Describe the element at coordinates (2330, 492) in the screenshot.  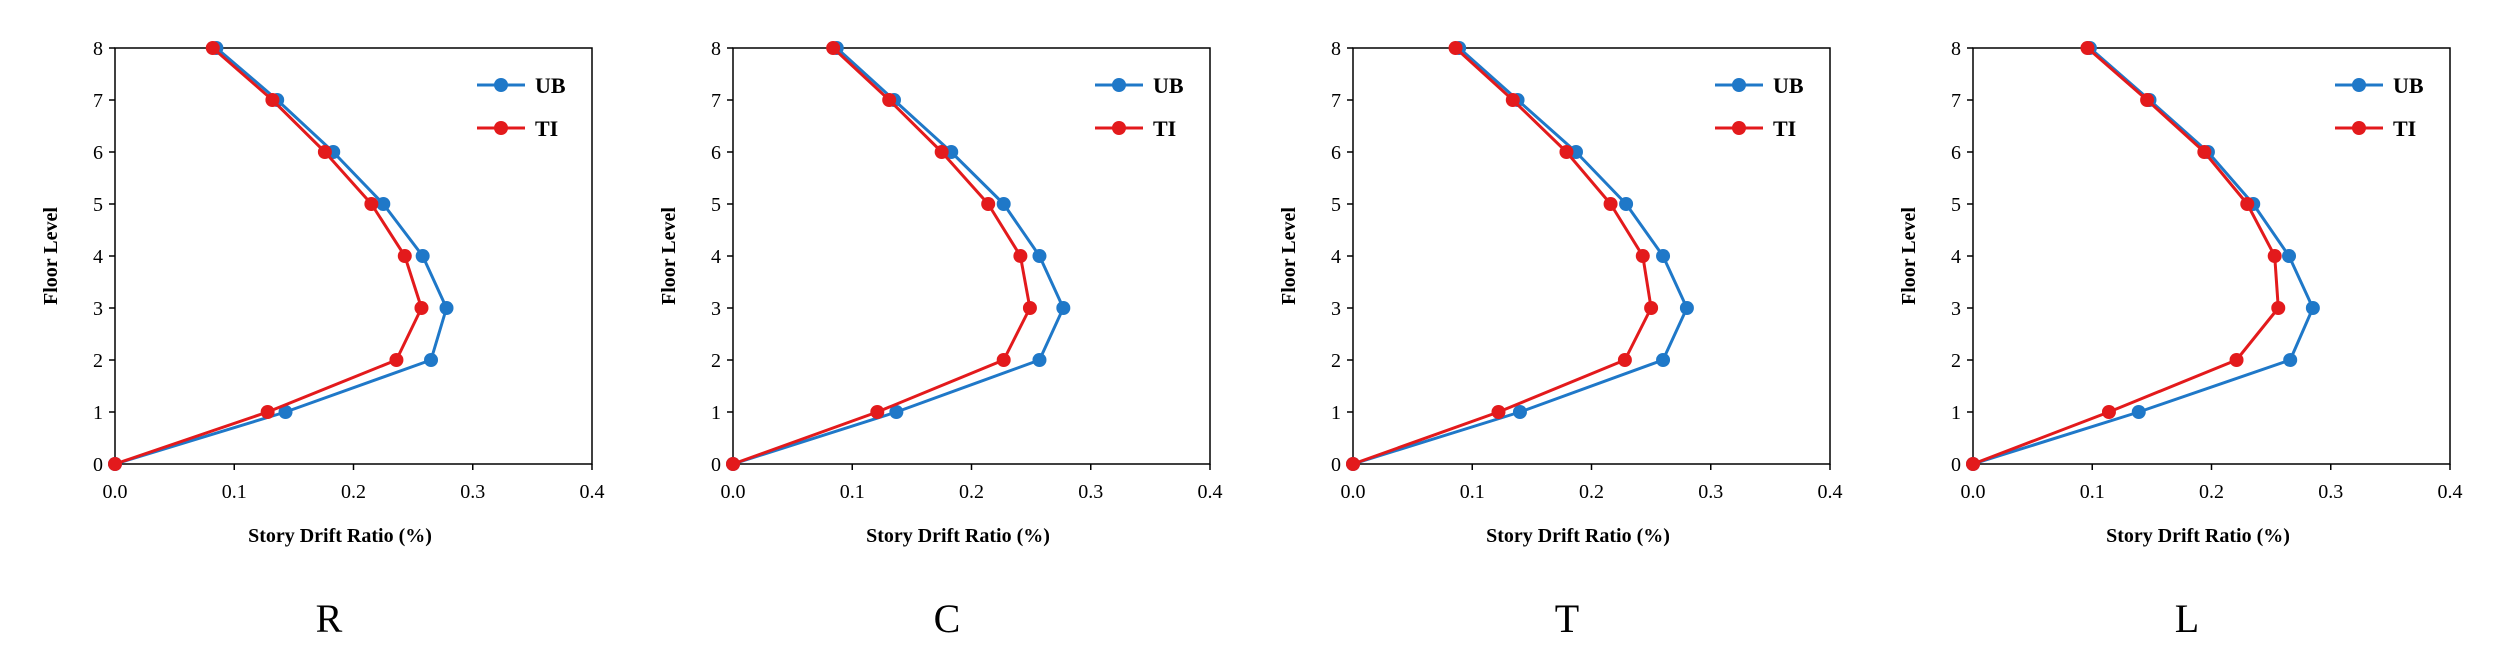
I see `x-tick-label: 0.3` at that location.